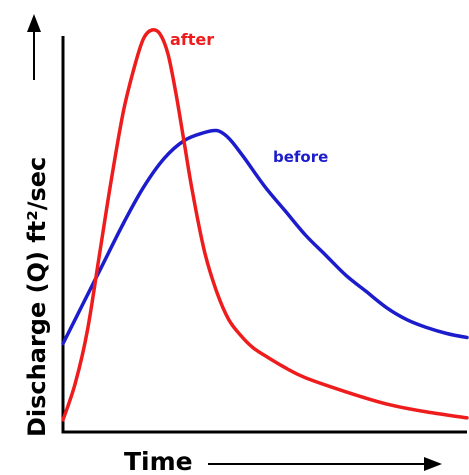 The width and height of the screenshot is (469, 475). Describe the element at coordinates (34, 23) in the screenshot. I see `y-axis-arrow-icon` at that location.